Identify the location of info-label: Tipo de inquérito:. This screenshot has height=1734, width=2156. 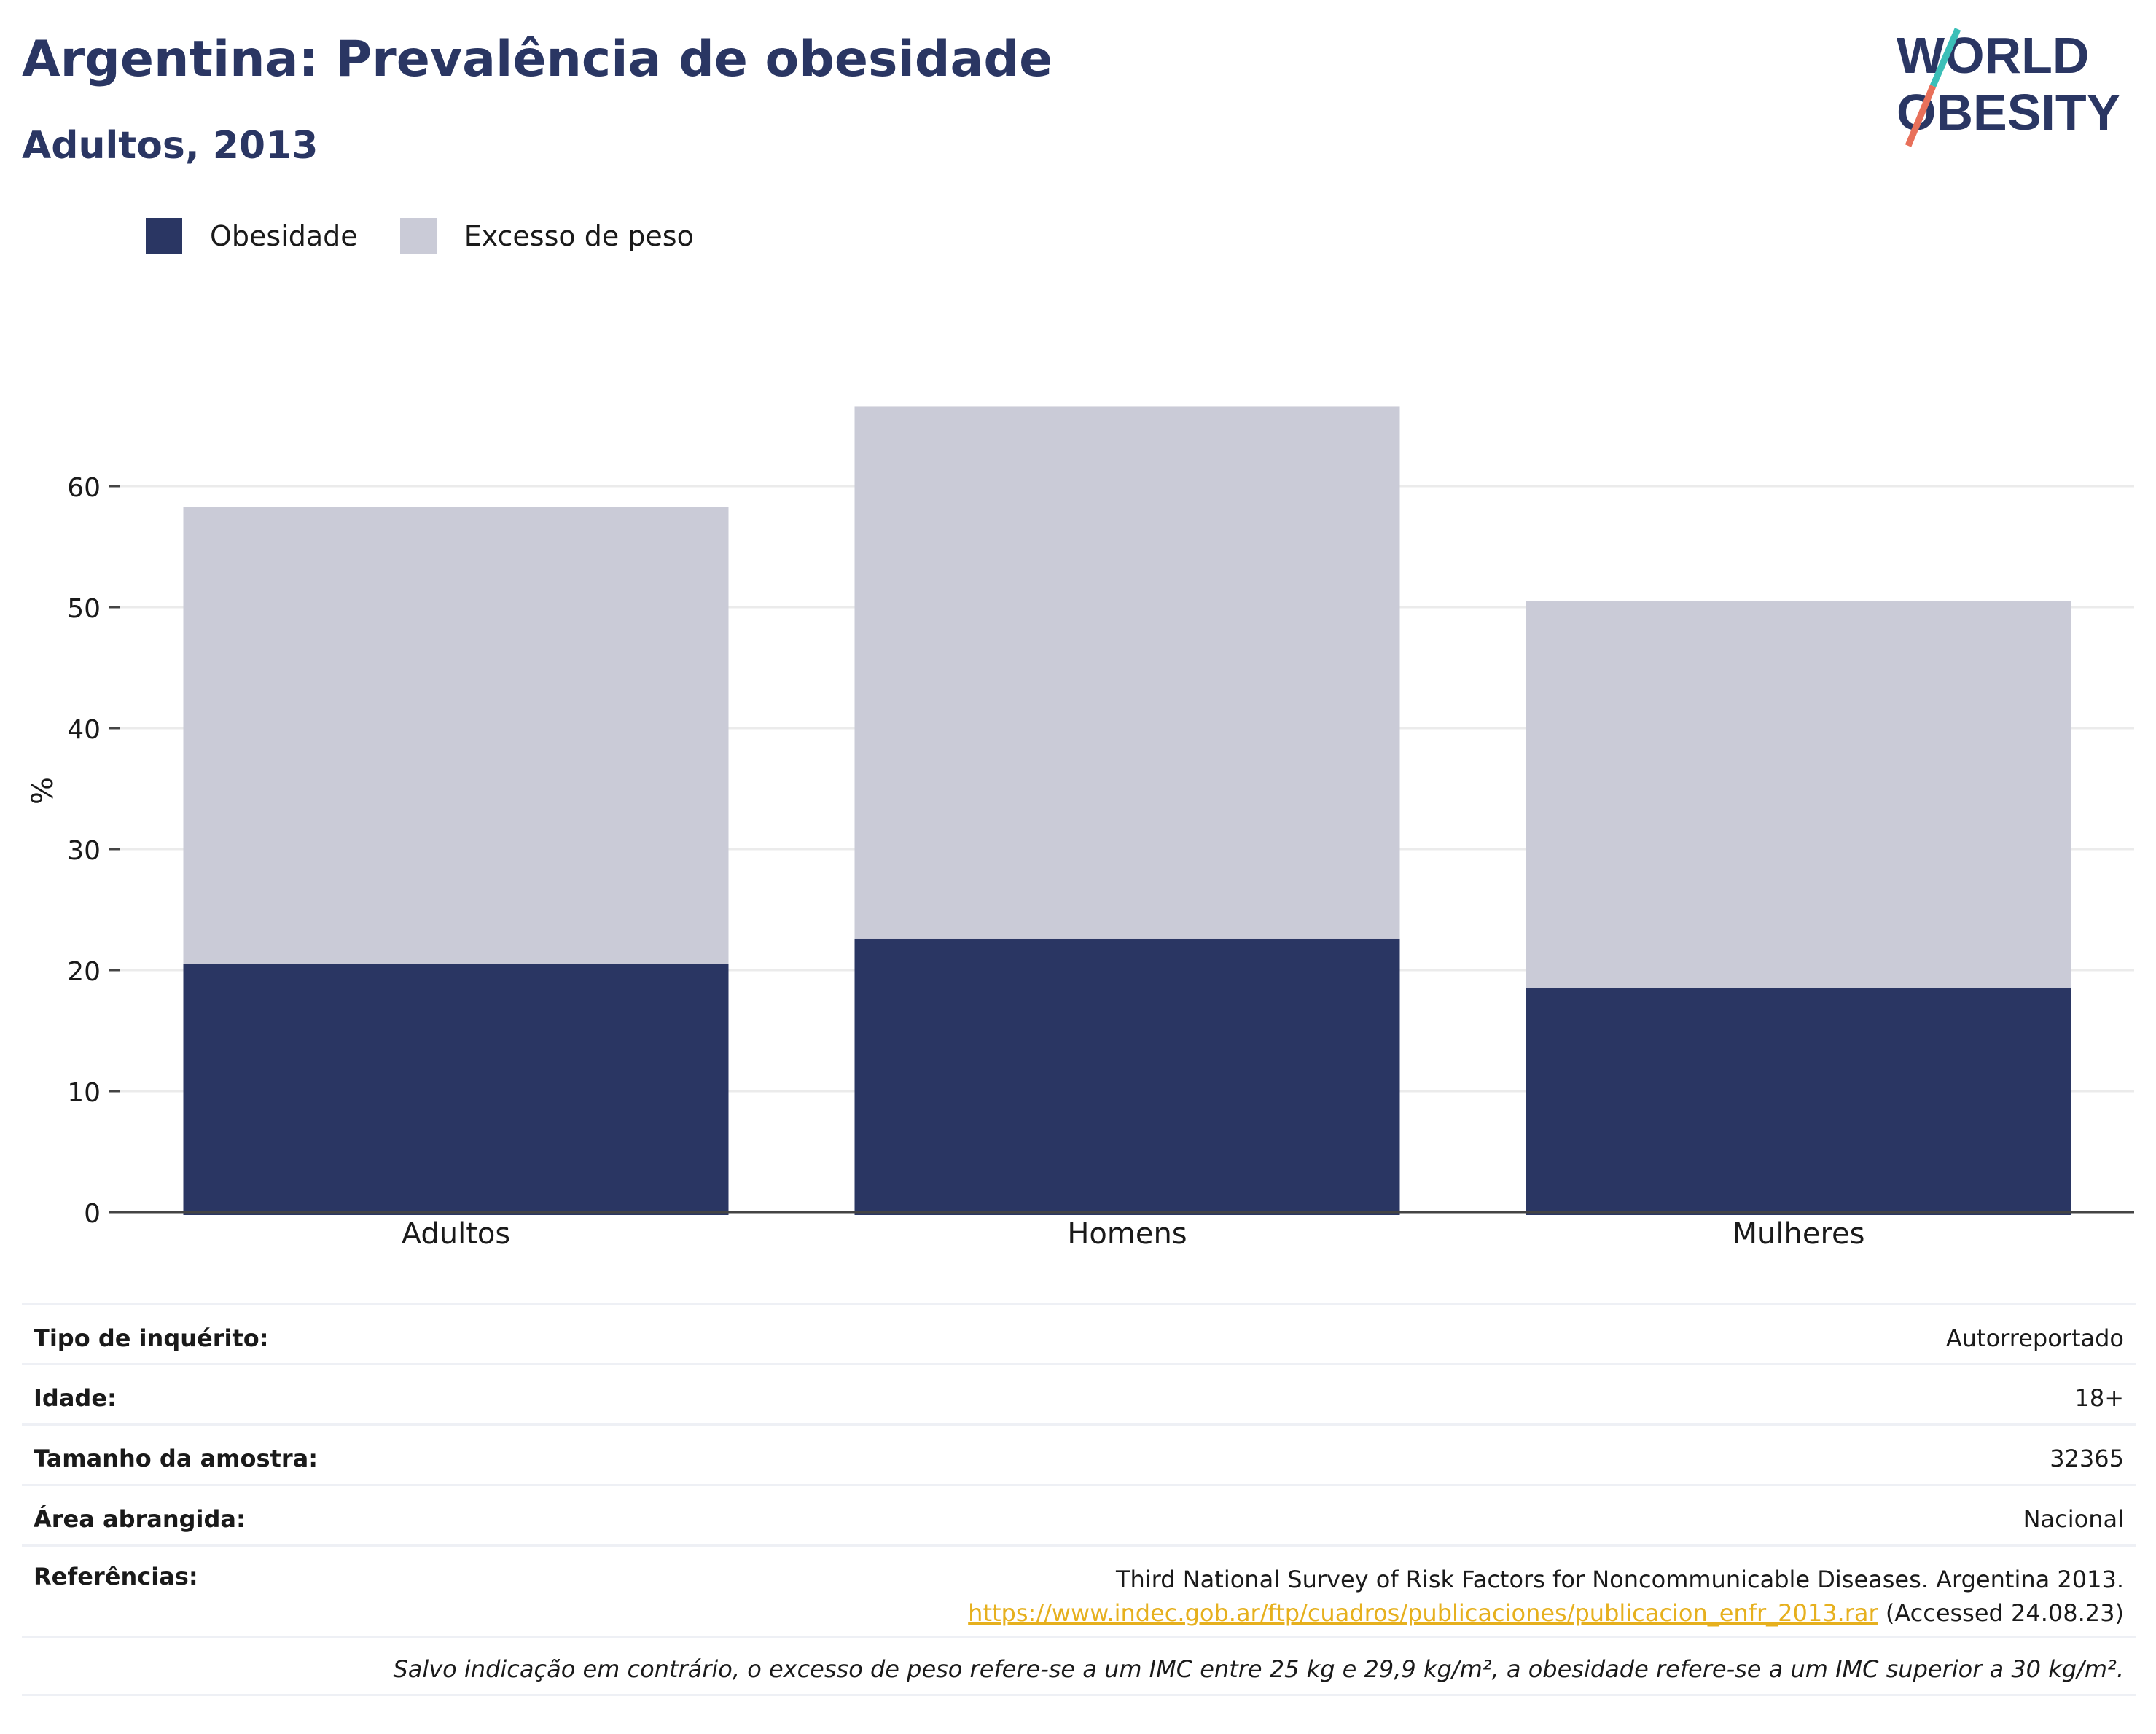
(152, 1338).